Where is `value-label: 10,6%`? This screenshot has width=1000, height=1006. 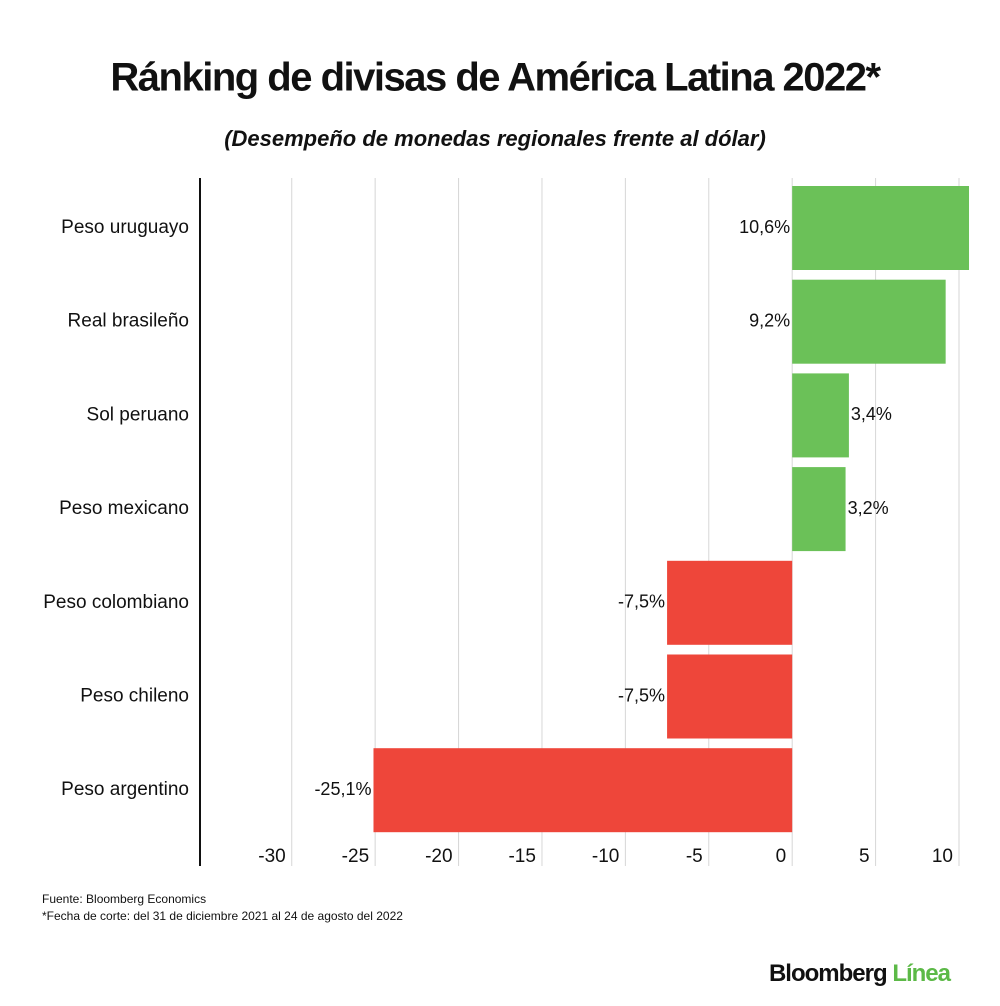
value-label: 10,6% is located at coordinates (764, 227).